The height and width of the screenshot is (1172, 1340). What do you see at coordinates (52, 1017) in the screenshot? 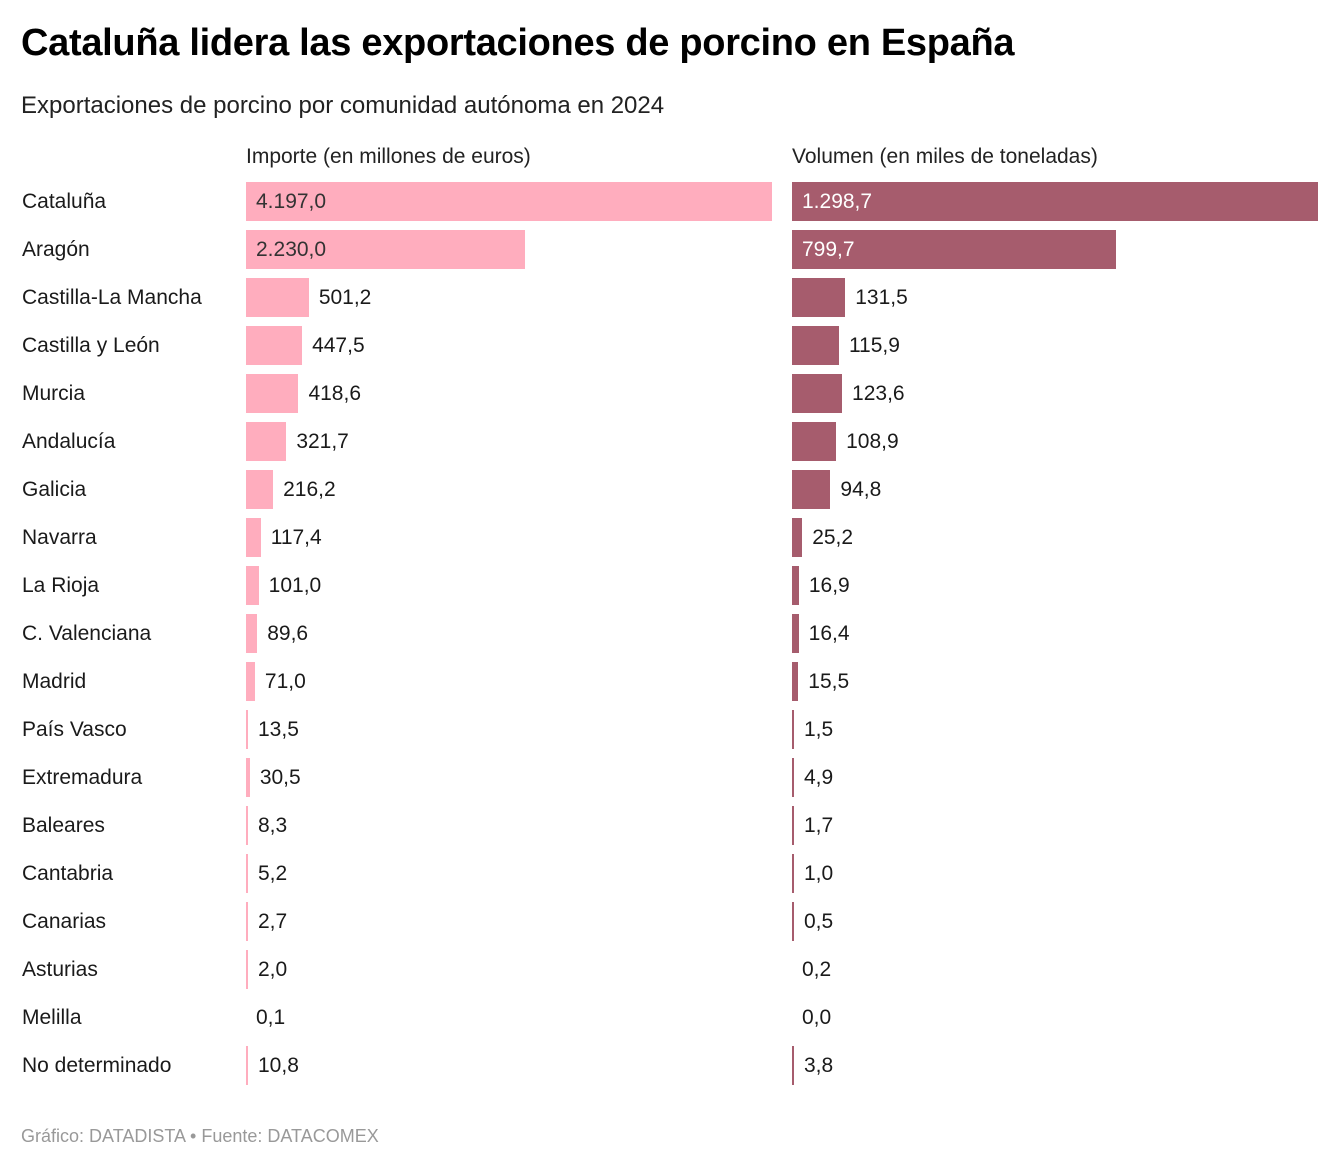
I see `category-label: Melilla` at bounding box center [52, 1017].